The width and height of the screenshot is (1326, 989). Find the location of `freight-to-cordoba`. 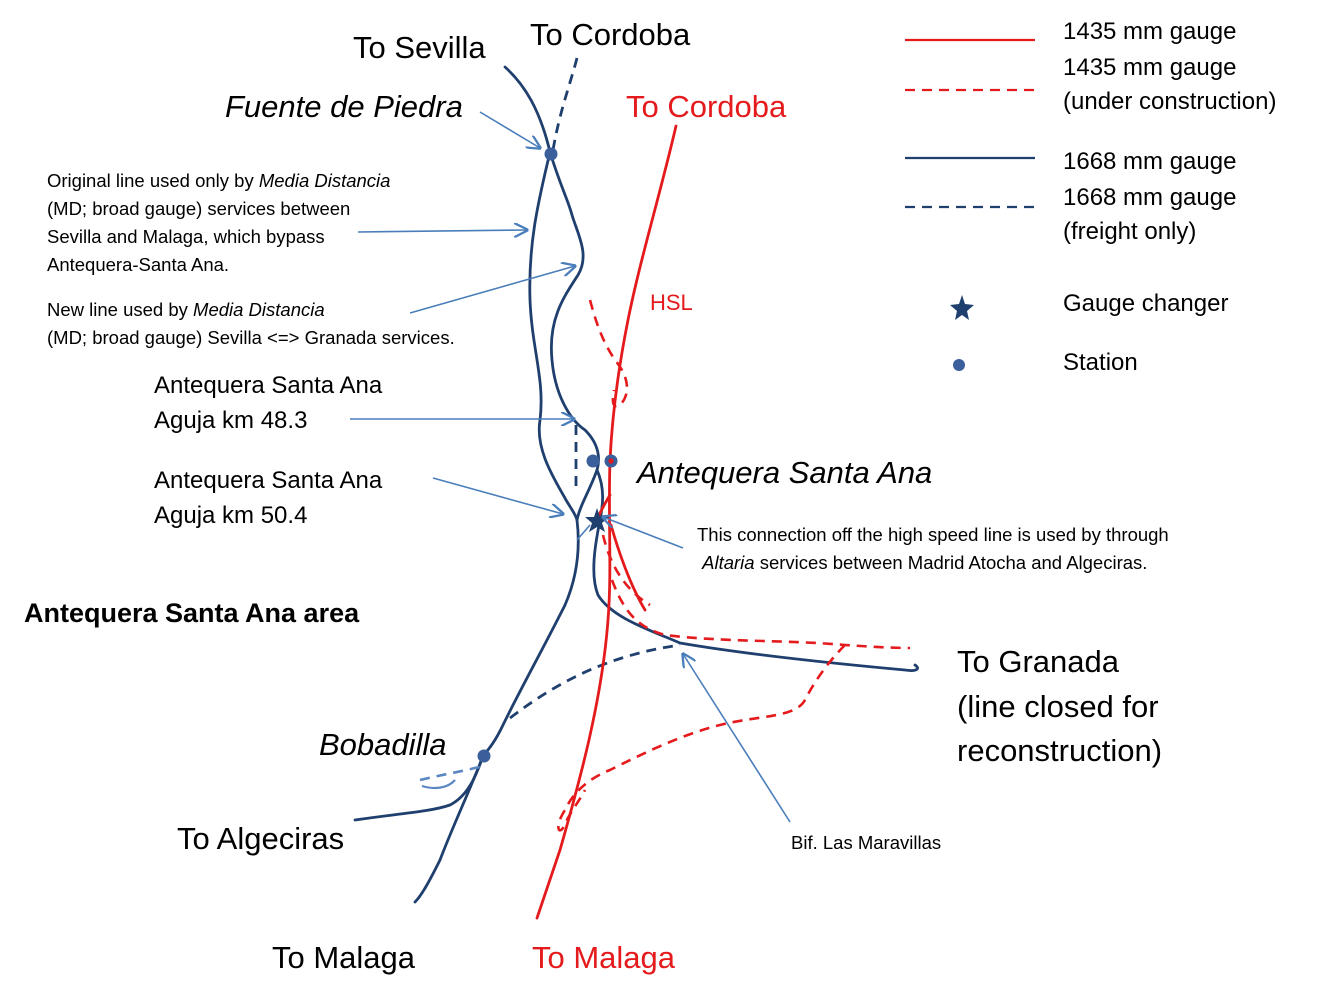

freight-to-cordoba is located at coordinates (565, 104).